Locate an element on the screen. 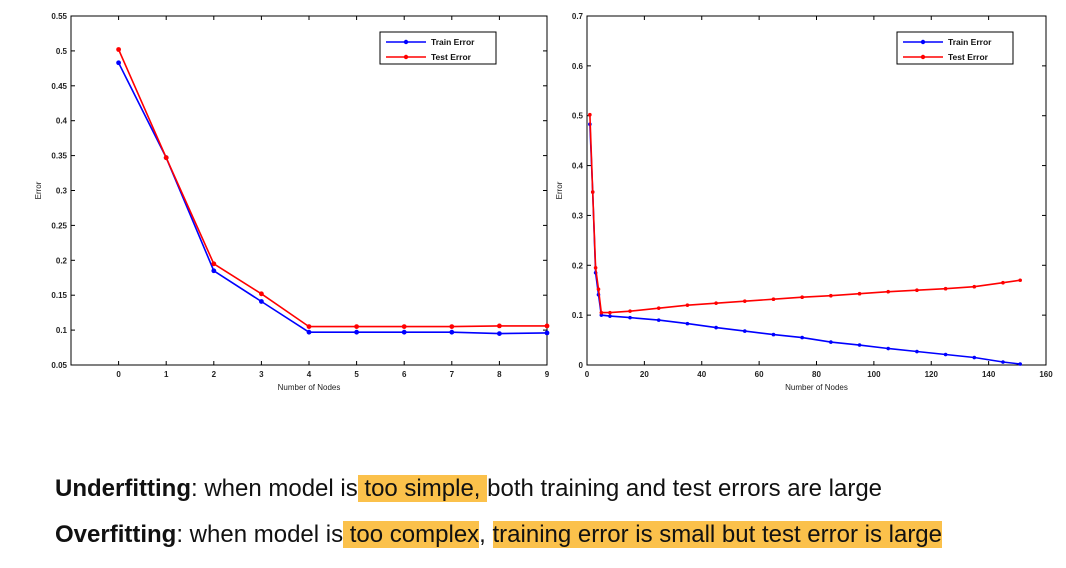 The image size is (1066, 568). x-tick-label: 3 is located at coordinates (261, 374).